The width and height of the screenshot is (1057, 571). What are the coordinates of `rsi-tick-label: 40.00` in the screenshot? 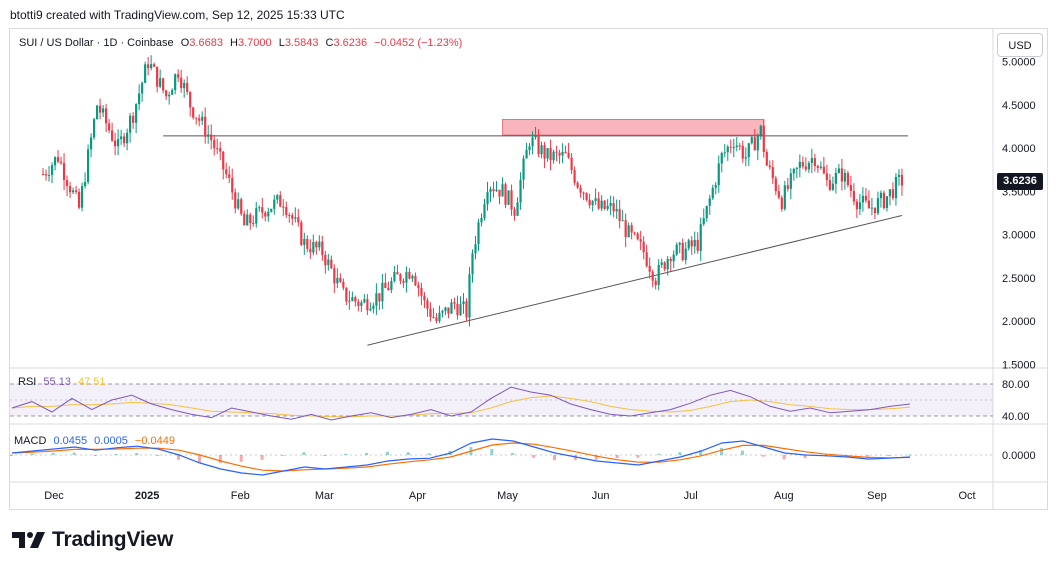 It's located at (1016, 417).